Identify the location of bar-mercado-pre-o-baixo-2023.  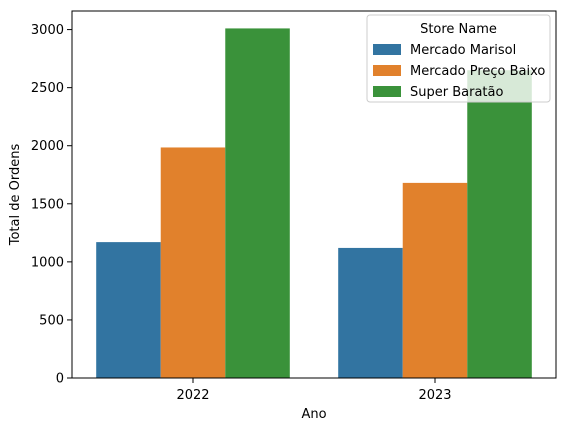
(435, 280).